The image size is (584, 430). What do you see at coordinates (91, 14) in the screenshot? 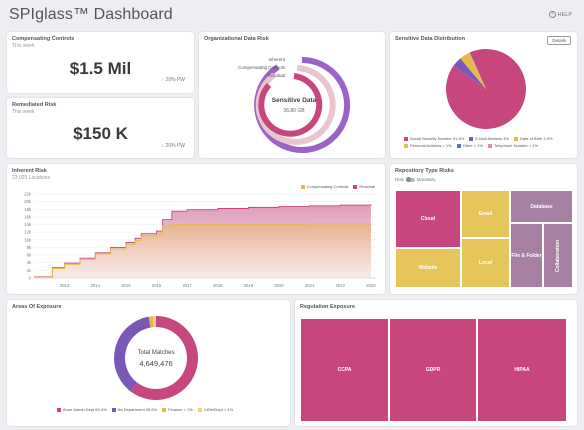
I see `page-title: SPIglass™ Dashboard` at bounding box center [91, 14].